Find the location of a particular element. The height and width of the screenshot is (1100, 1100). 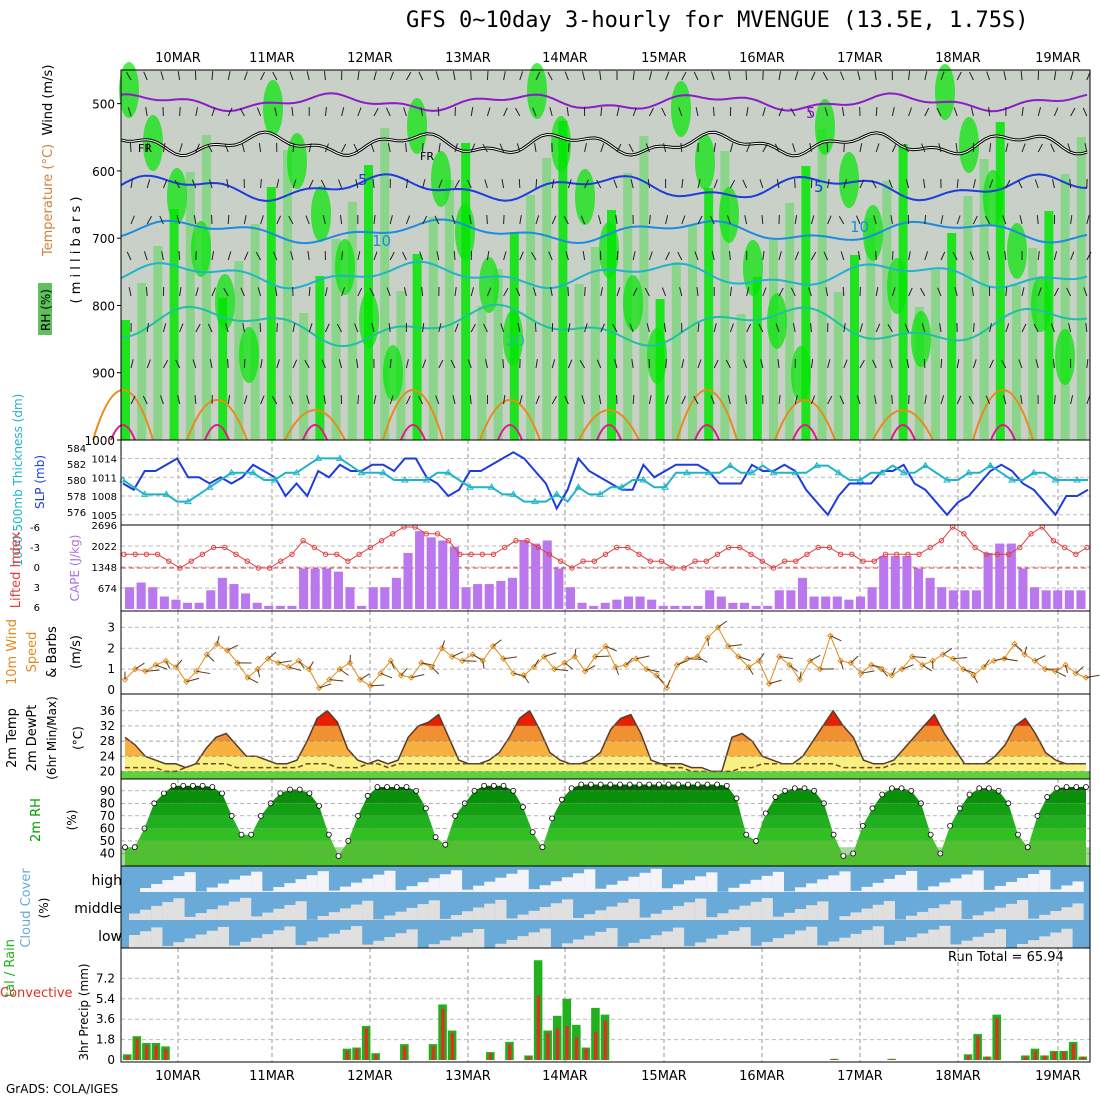

thickness-tick-label: 584 is located at coordinates (76, 449).